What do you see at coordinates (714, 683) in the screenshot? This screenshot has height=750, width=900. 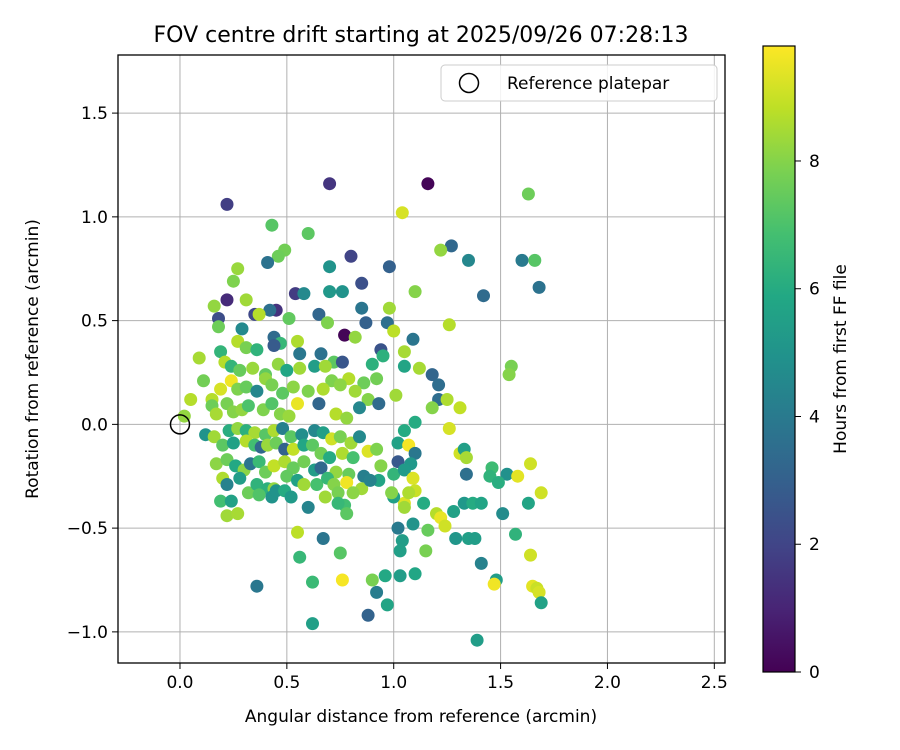 I see `x-tick-label: 2.5` at bounding box center [714, 683].